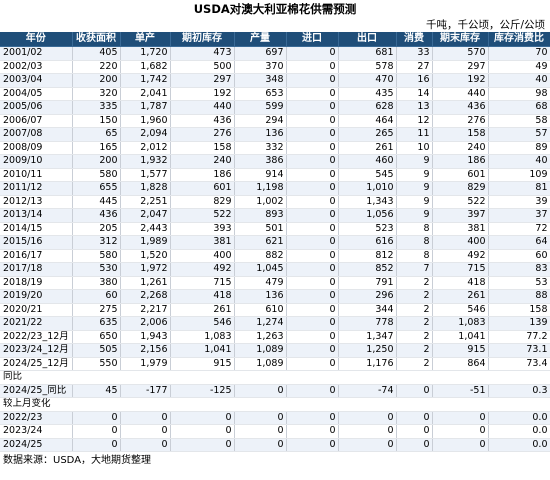 The image size is (550, 480). Describe the element at coordinates (460, 337) in the screenshot. I see `value-cell: 1,041` at that location.